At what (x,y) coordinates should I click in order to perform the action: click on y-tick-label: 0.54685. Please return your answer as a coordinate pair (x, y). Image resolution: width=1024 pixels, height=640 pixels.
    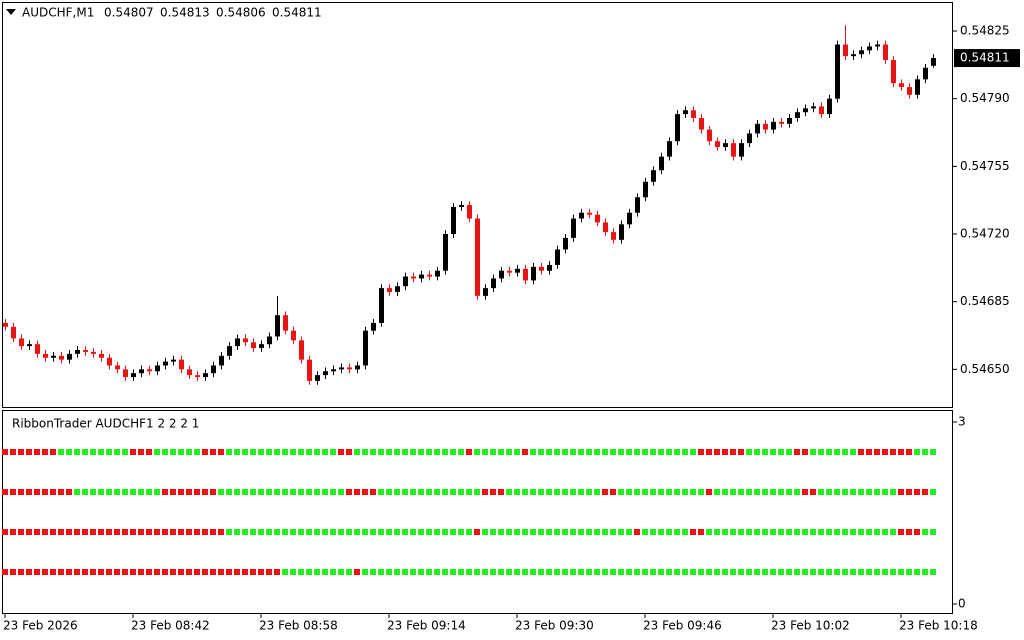
    Looking at the image, I should click on (985, 301).